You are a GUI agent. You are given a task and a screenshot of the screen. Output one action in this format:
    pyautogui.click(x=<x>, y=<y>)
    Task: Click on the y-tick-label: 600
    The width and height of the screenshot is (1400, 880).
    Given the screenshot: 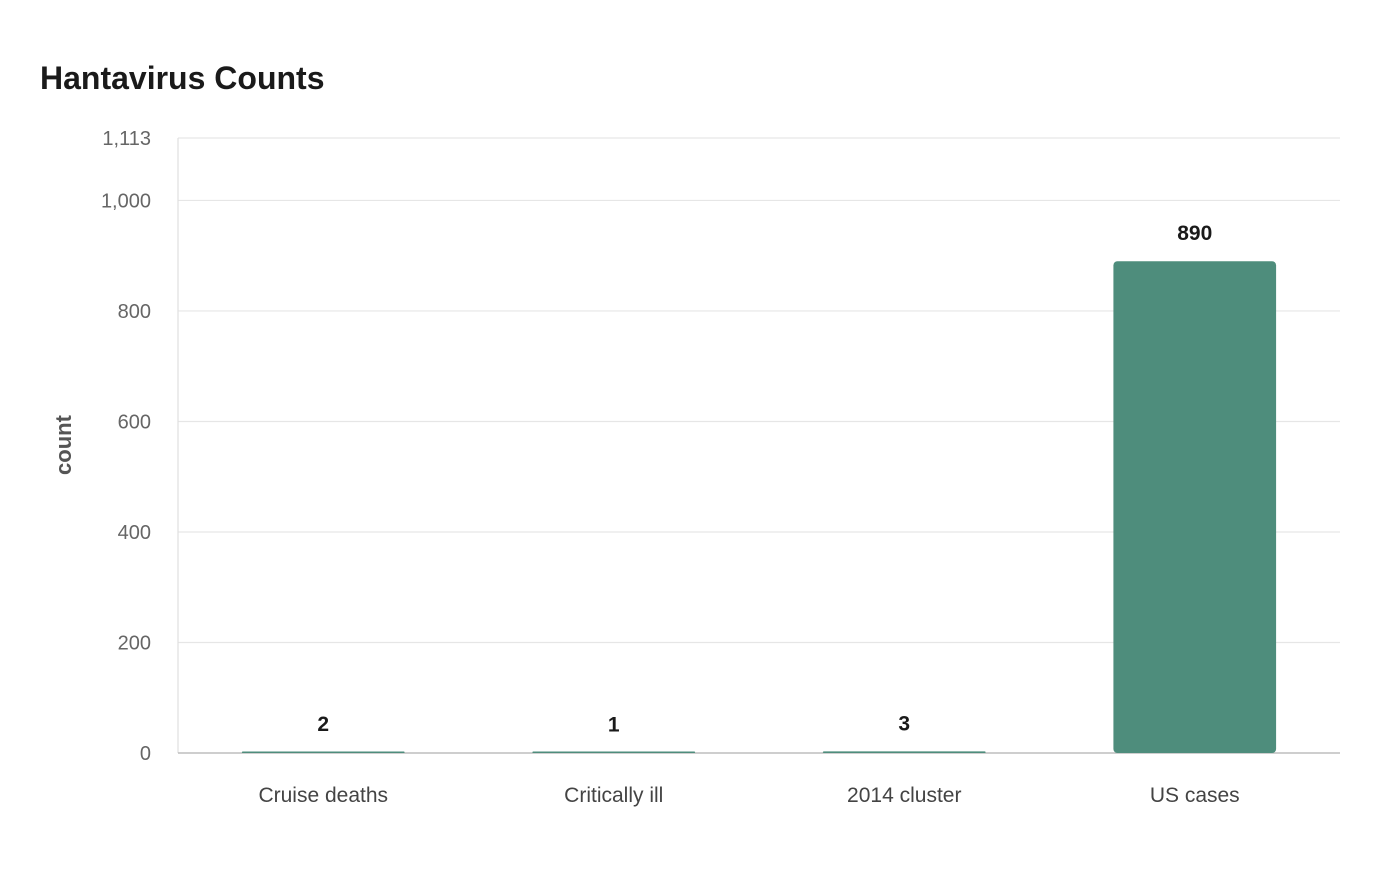 What is the action you would take?
    pyautogui.click(x=134, y=422)
    